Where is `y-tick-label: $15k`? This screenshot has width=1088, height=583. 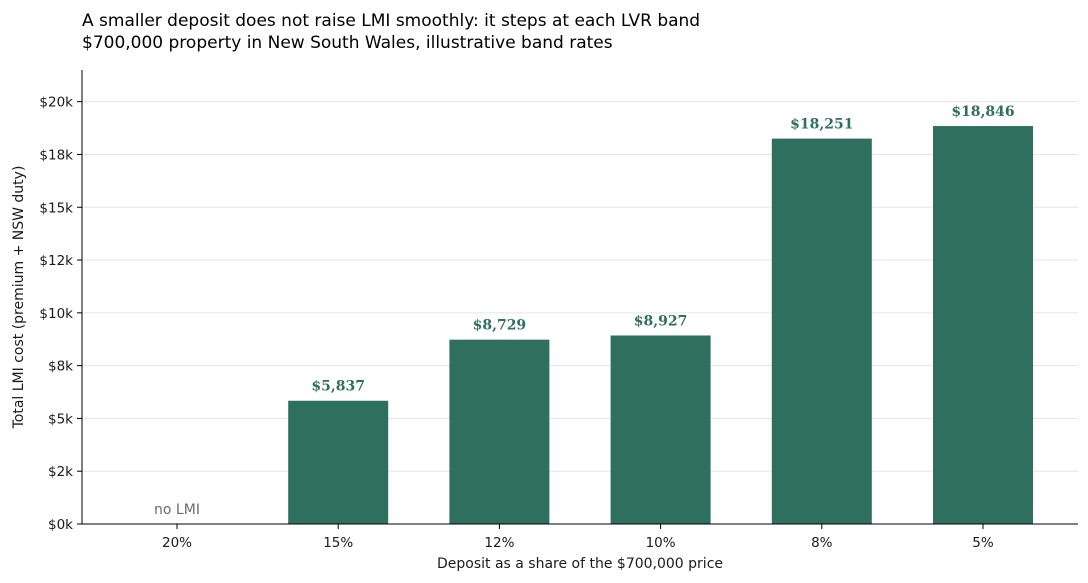
y-tick-label: $15k is located at coordinates (56, 208).